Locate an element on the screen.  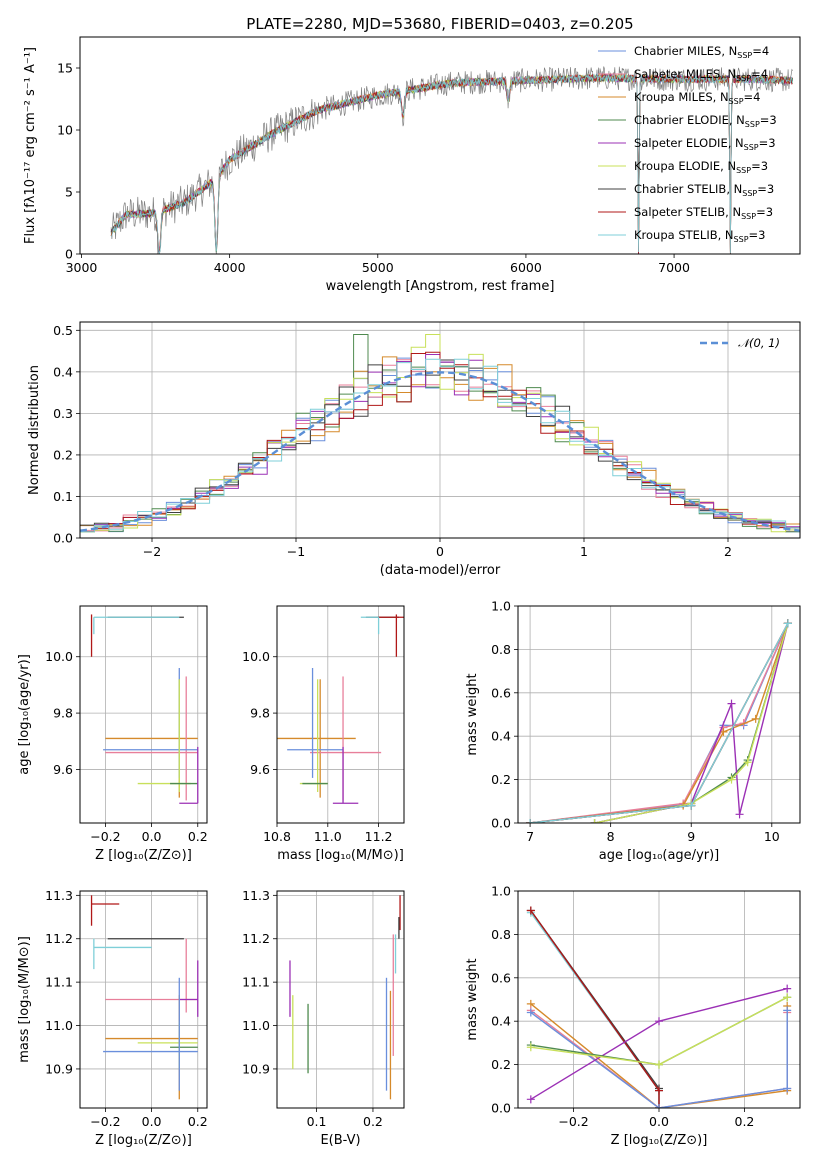
mass-vs-EBV-axes: 0.1 0.2 10.9 11.0 11.1 11.2 11.3 E(B-V) is located at coordinates (323, 1018).